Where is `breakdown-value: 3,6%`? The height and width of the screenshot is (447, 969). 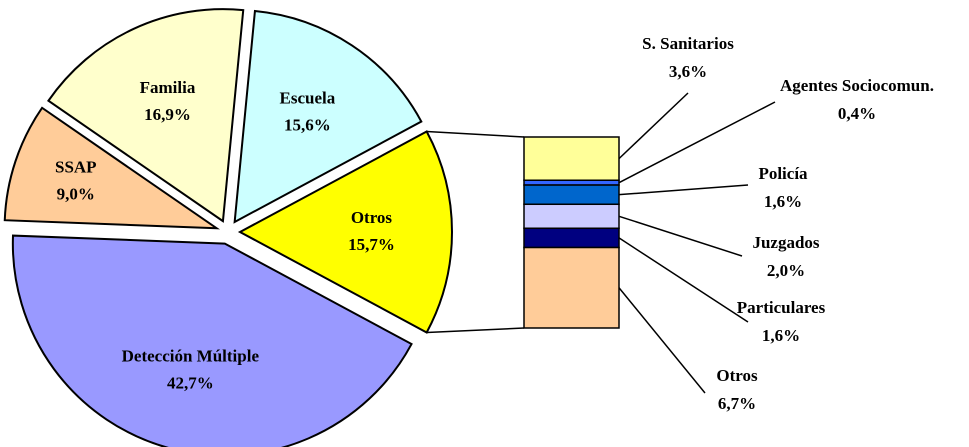 breakdown-value: 3,6% is located at coordinates (688, 71).